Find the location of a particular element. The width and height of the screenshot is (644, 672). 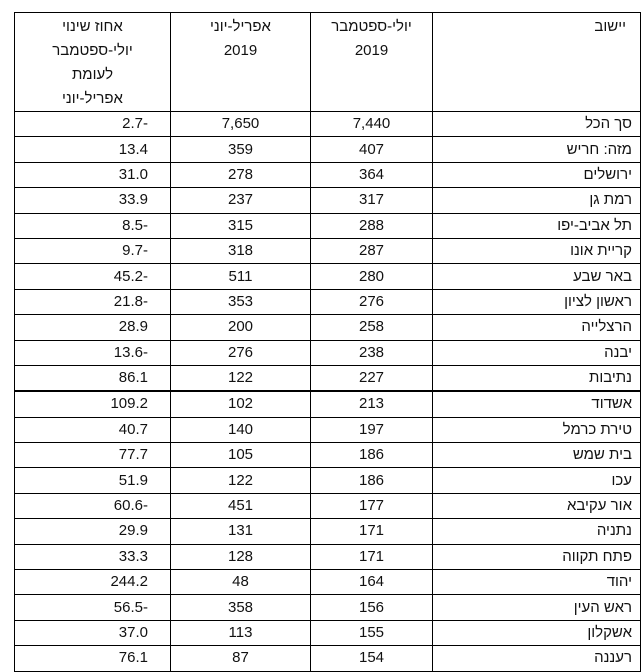

value-cell: 8.5- is located at coordinates (92, 225).